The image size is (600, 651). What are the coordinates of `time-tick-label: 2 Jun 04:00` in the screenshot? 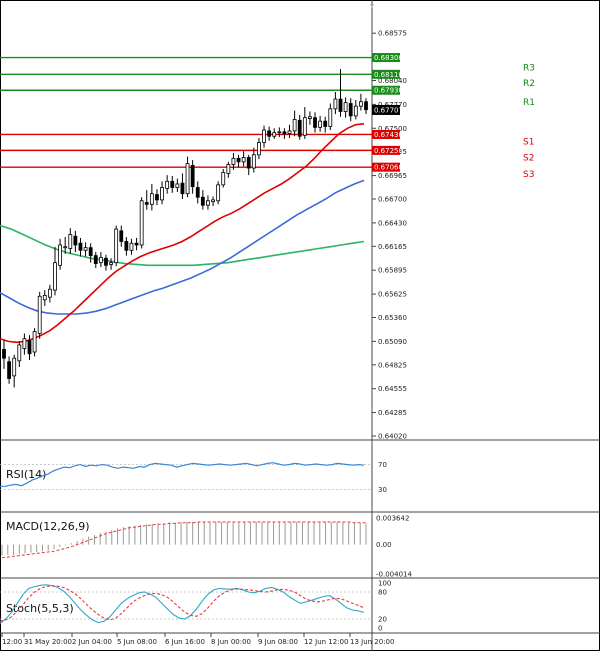 It's located at (92, 642).